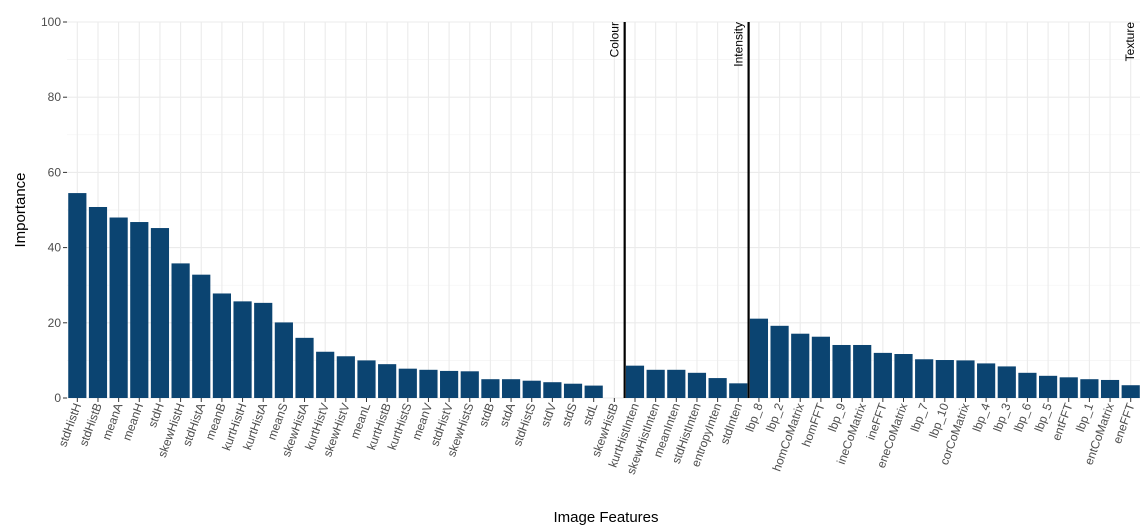 This screenshot has width=1140, height=527. I want to click on bar-homCoMatrix, so click(800, 365).